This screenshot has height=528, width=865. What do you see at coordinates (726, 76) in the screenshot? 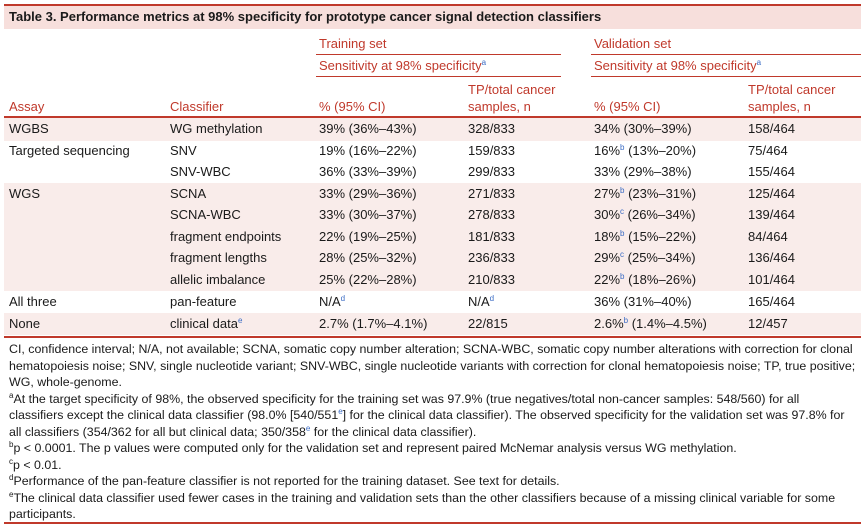
I see `header-divider-sens-validation` at bounding box center [726, 76].